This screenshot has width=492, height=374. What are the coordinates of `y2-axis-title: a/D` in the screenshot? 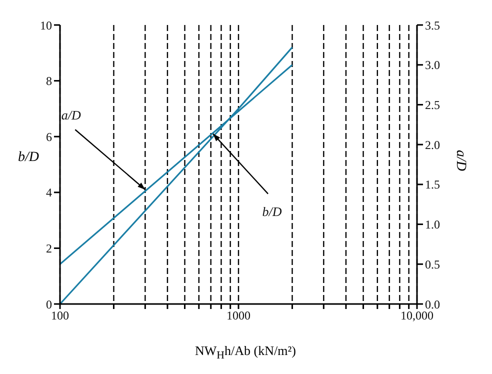 It's located at (460, 160).